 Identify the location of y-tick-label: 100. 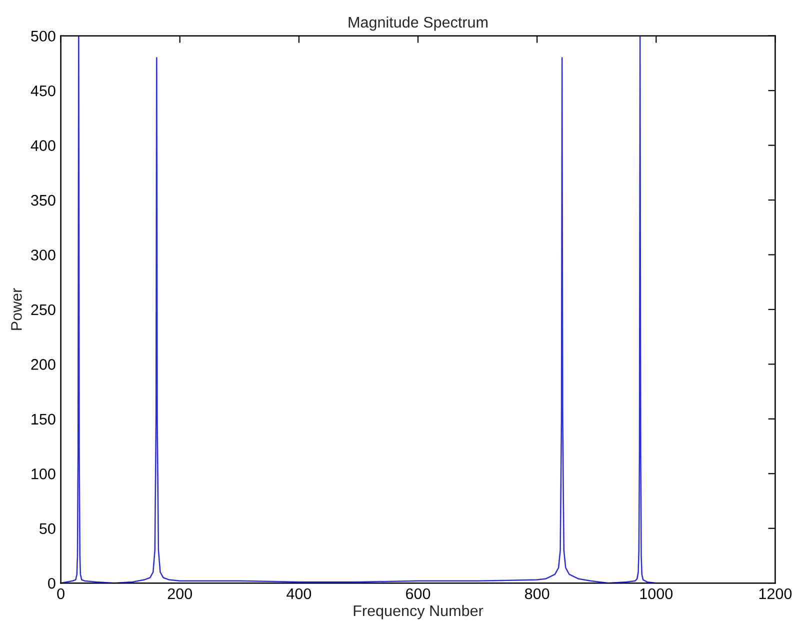
(44, 474).